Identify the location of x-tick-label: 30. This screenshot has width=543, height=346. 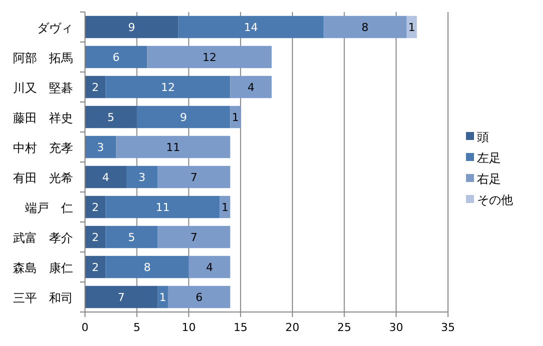
(396, 327).